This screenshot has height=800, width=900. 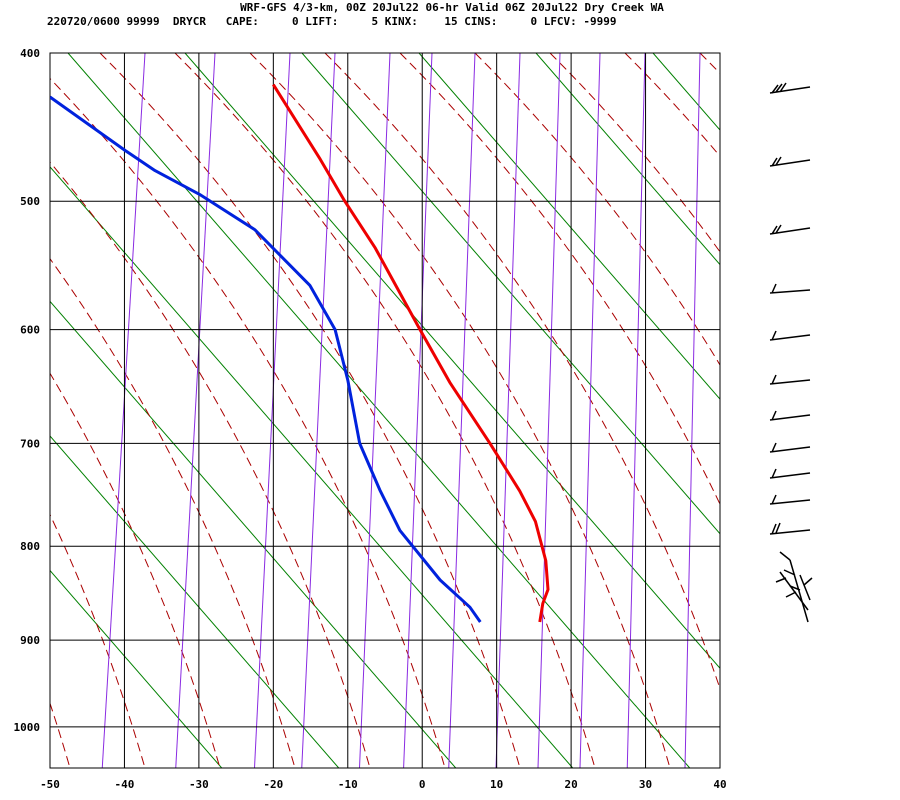 I want to click on x-tick-label: 40, so click(x=719, y=784).